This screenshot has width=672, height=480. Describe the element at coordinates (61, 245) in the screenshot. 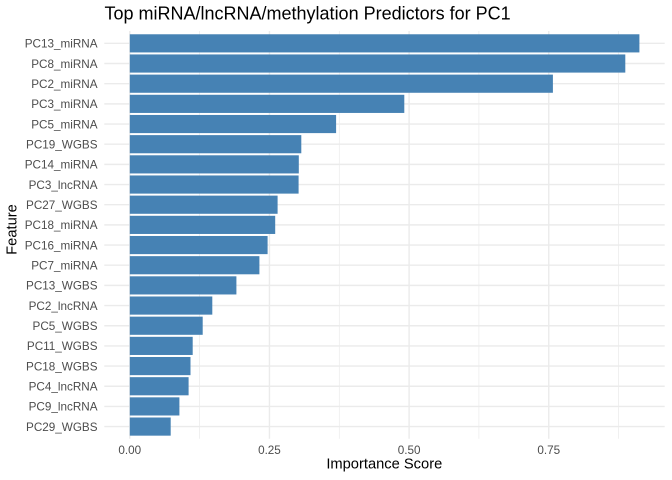

I see `svg-text: PC16_miRNA` at that location.